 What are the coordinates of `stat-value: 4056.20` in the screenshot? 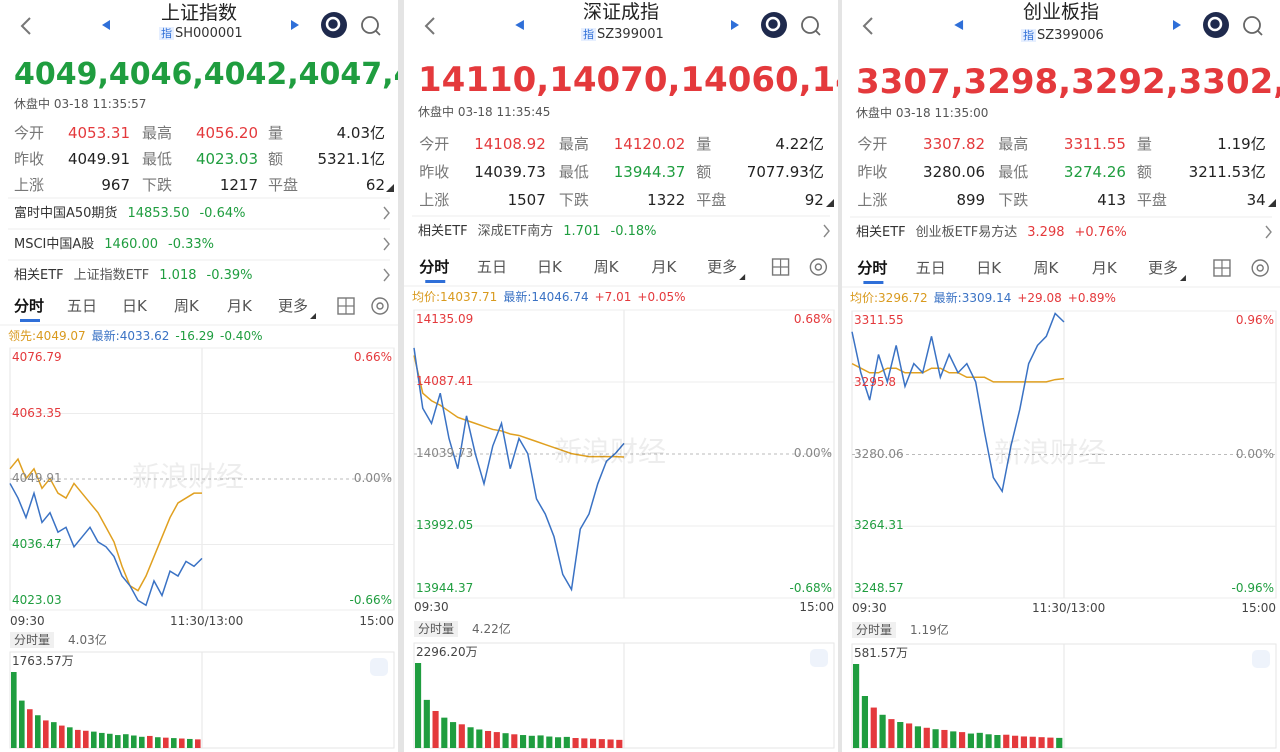 It's located at (226, 133).